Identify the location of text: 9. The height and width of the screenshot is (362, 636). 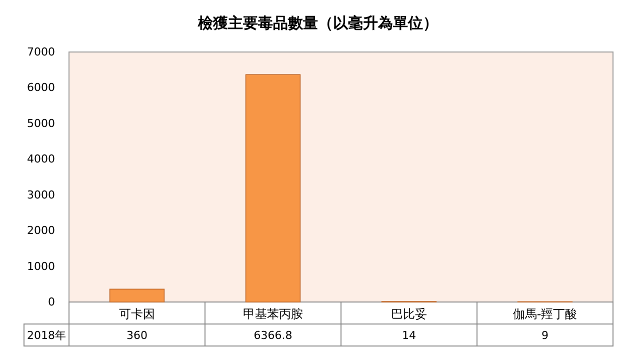
(545, 335).